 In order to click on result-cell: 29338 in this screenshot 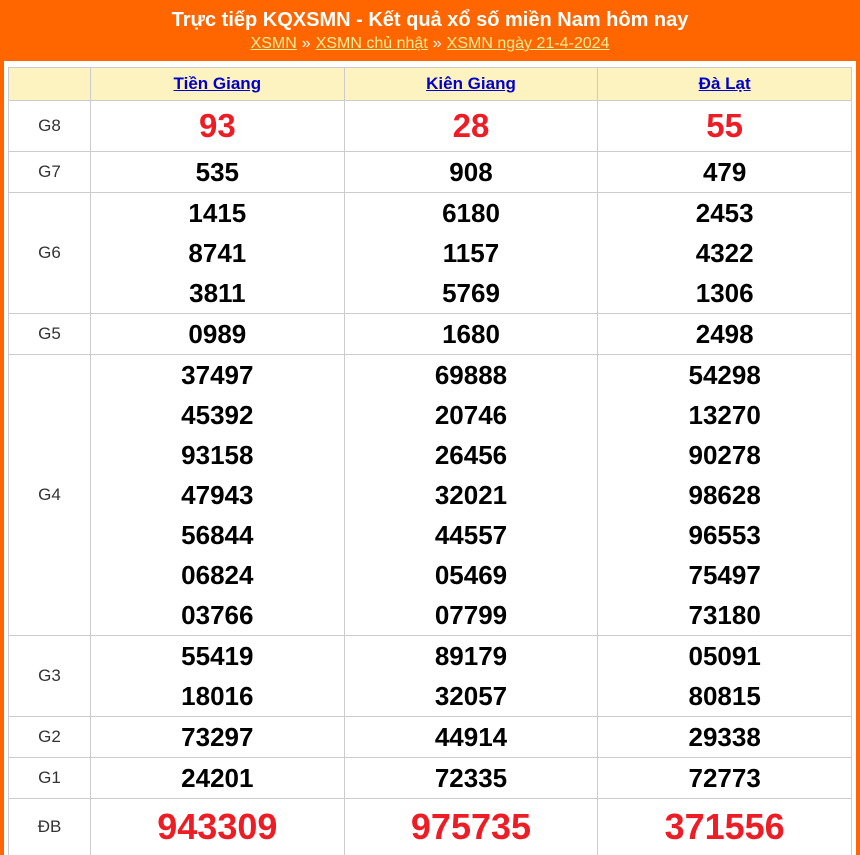, I will do `click(724, 737)`.